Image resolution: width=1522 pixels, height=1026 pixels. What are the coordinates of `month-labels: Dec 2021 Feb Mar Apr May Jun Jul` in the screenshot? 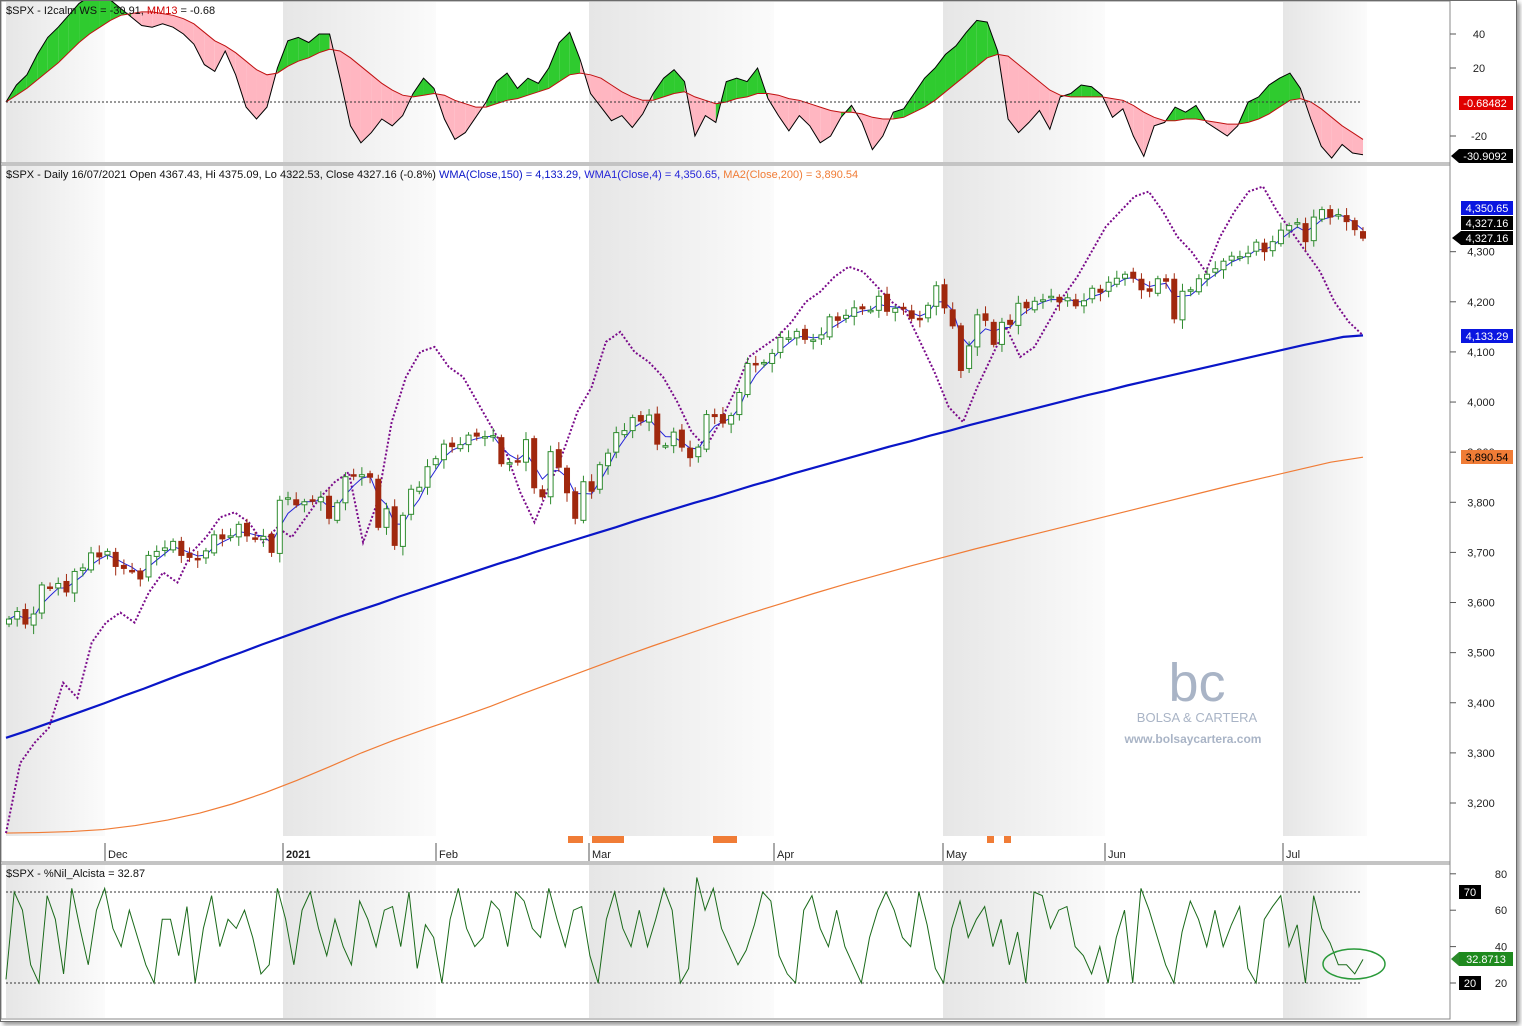 It's located at (702, 852).